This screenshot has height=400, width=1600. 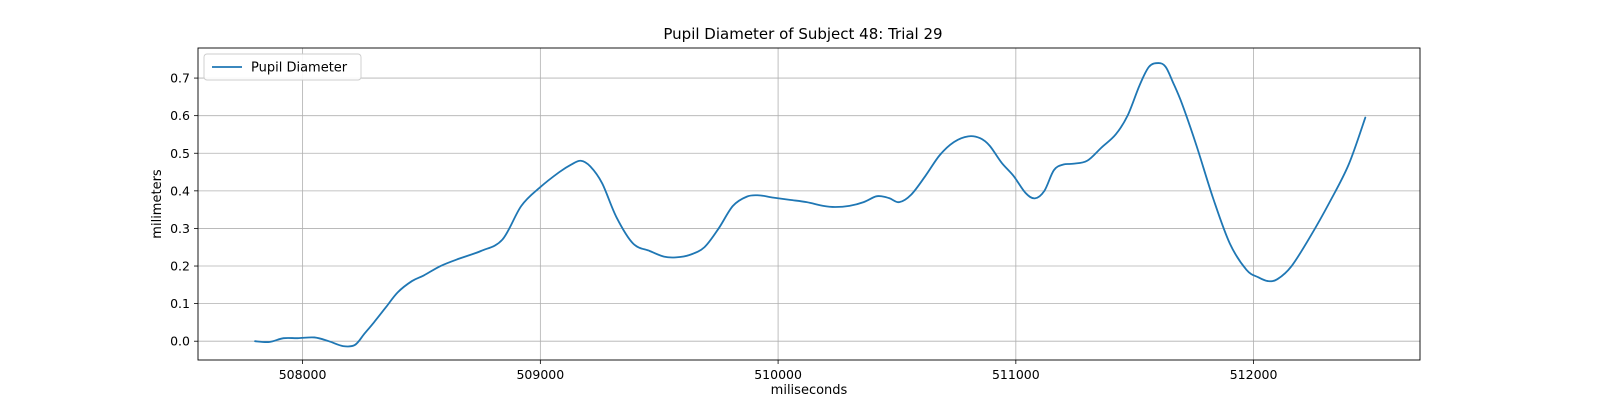 What do you see at coordinates (778, 374) in the screenshot?
I see `x-tick-label: 510000` at bounding box center [778, 374].